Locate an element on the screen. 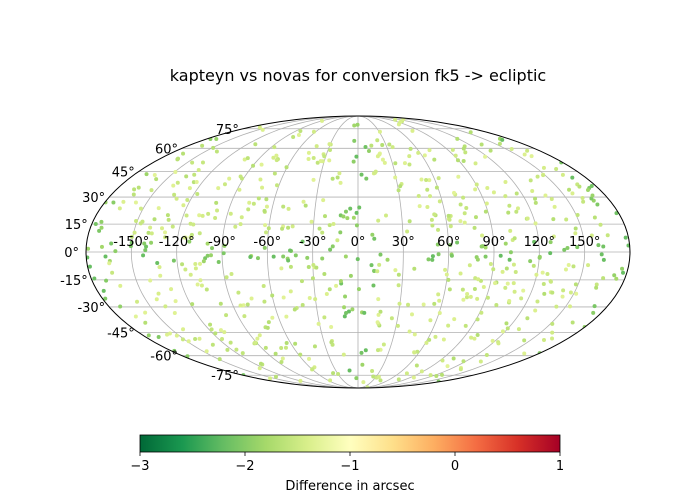 The image size is (700, 500). colorbar-label: Difference in arcsec is located at coordinates (349, 486).